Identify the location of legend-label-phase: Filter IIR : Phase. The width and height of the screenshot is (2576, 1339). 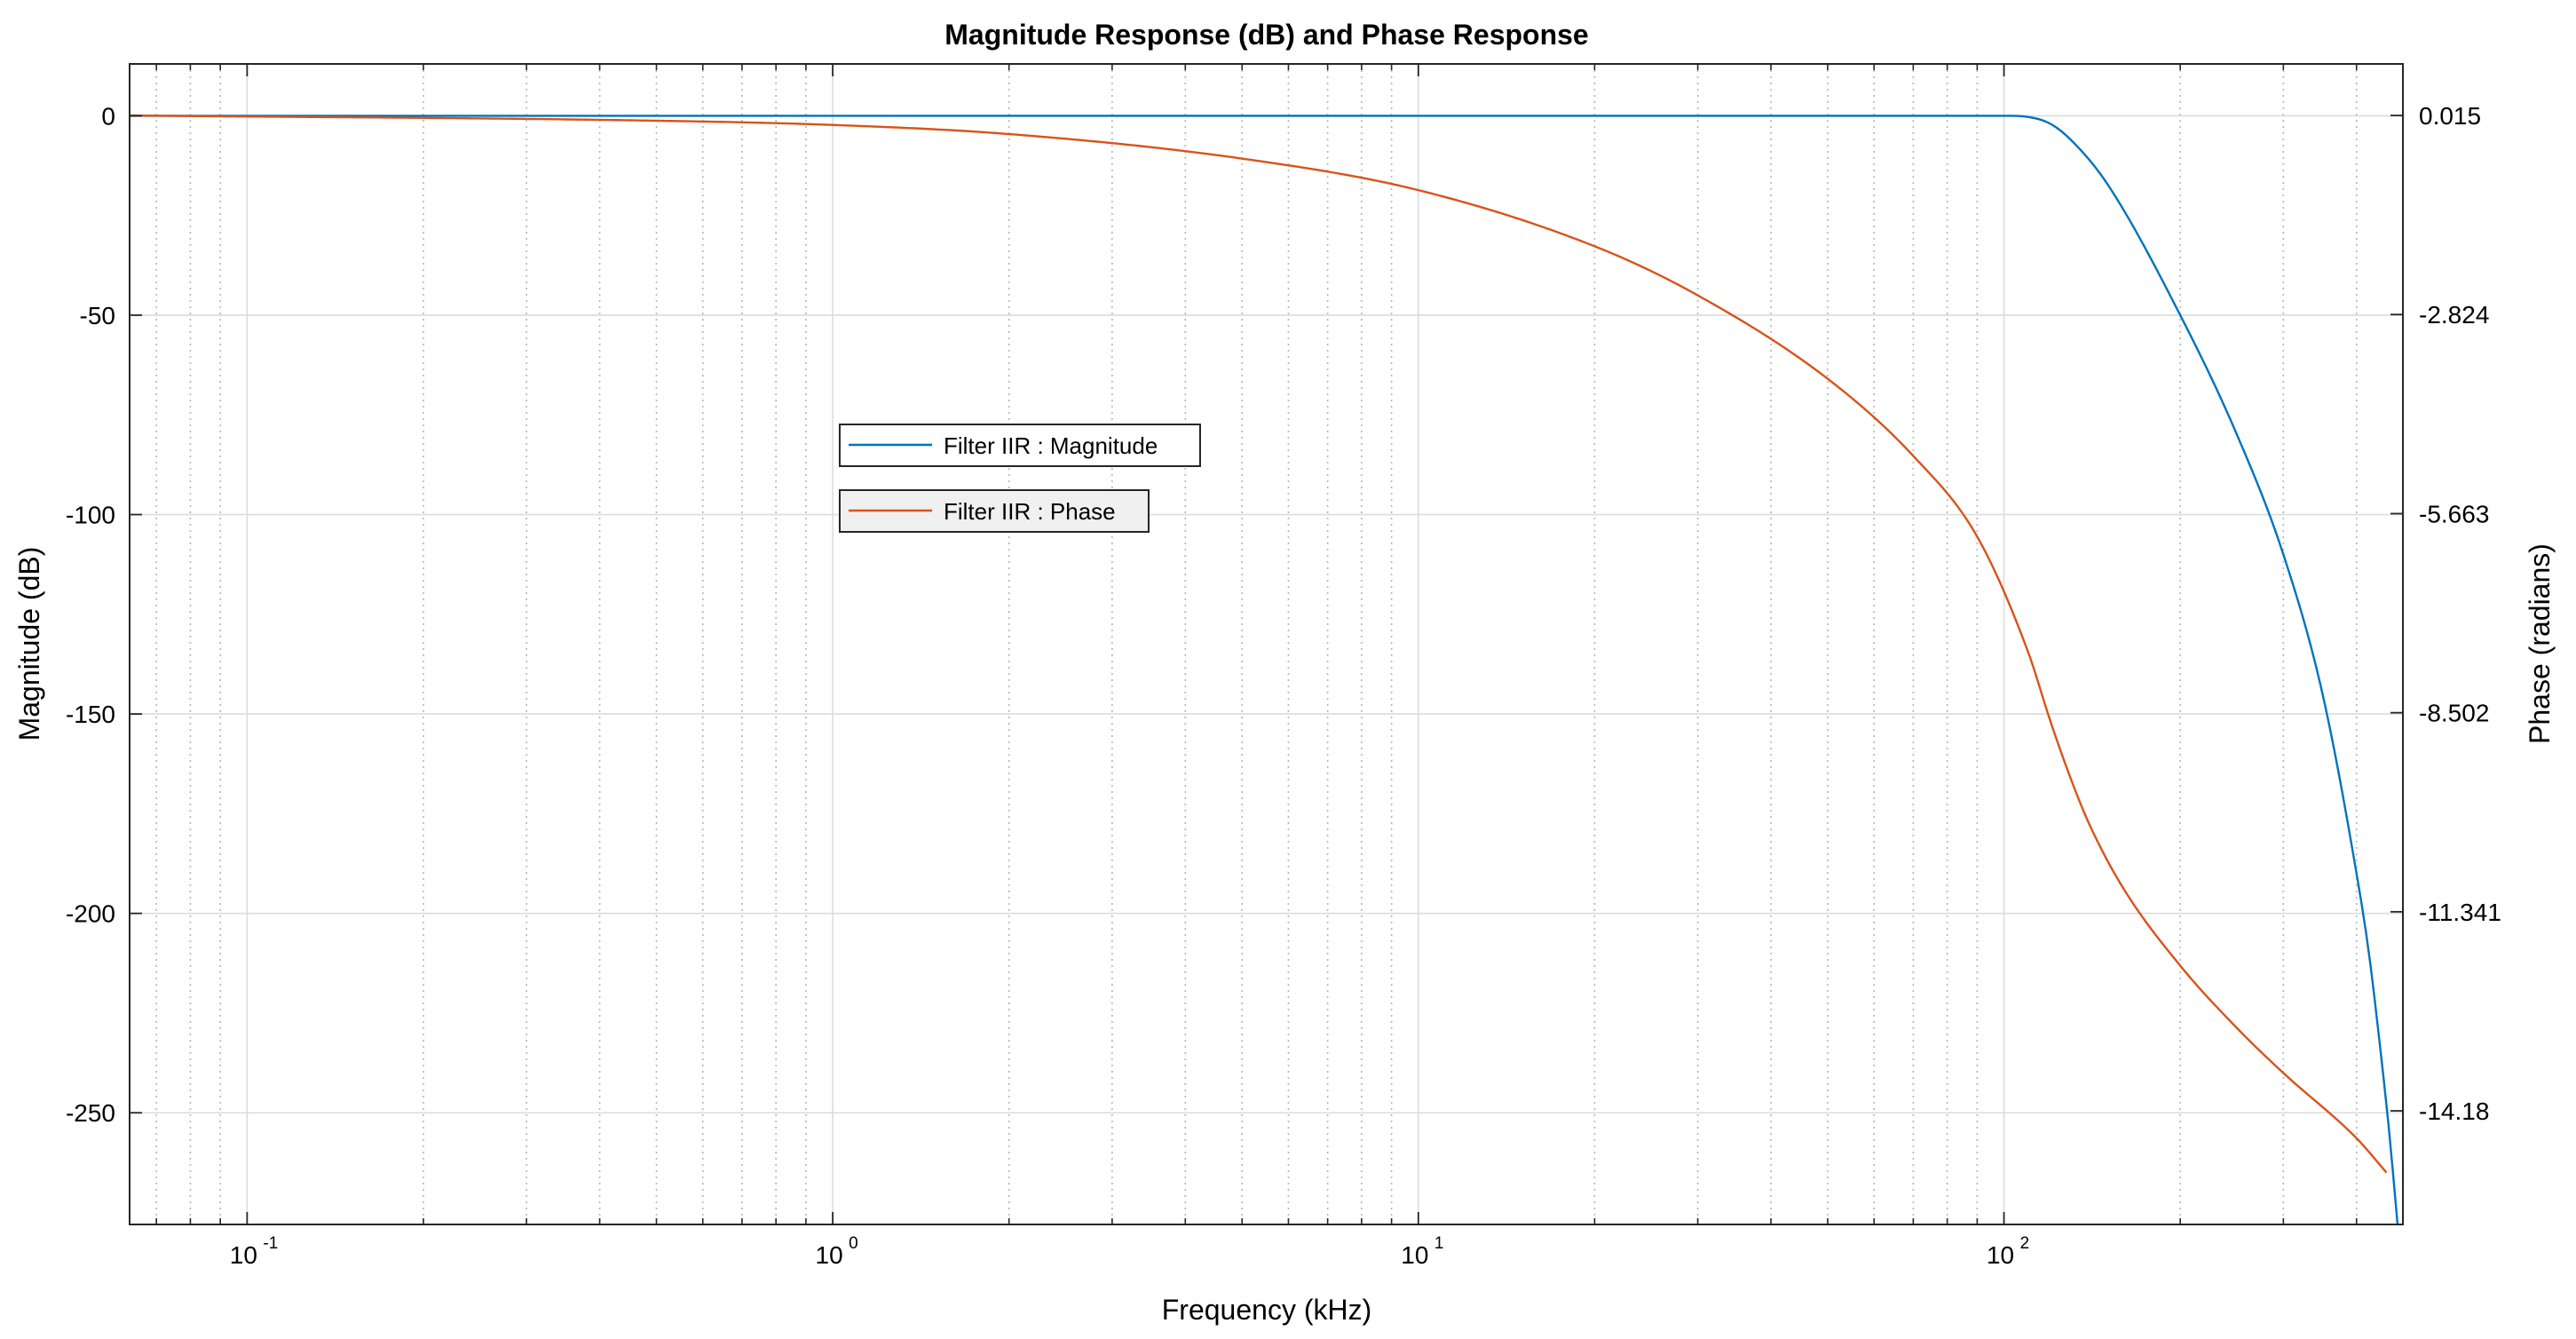
(1030, 512).